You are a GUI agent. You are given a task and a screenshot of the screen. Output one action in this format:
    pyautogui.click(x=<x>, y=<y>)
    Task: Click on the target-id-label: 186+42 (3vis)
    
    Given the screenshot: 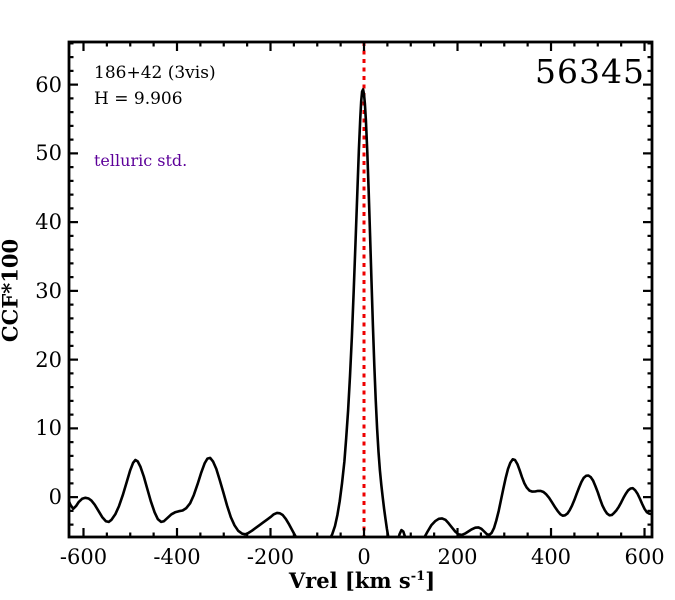 What is the action you would take?
    pyautogui.click(x=155, y=73)
    